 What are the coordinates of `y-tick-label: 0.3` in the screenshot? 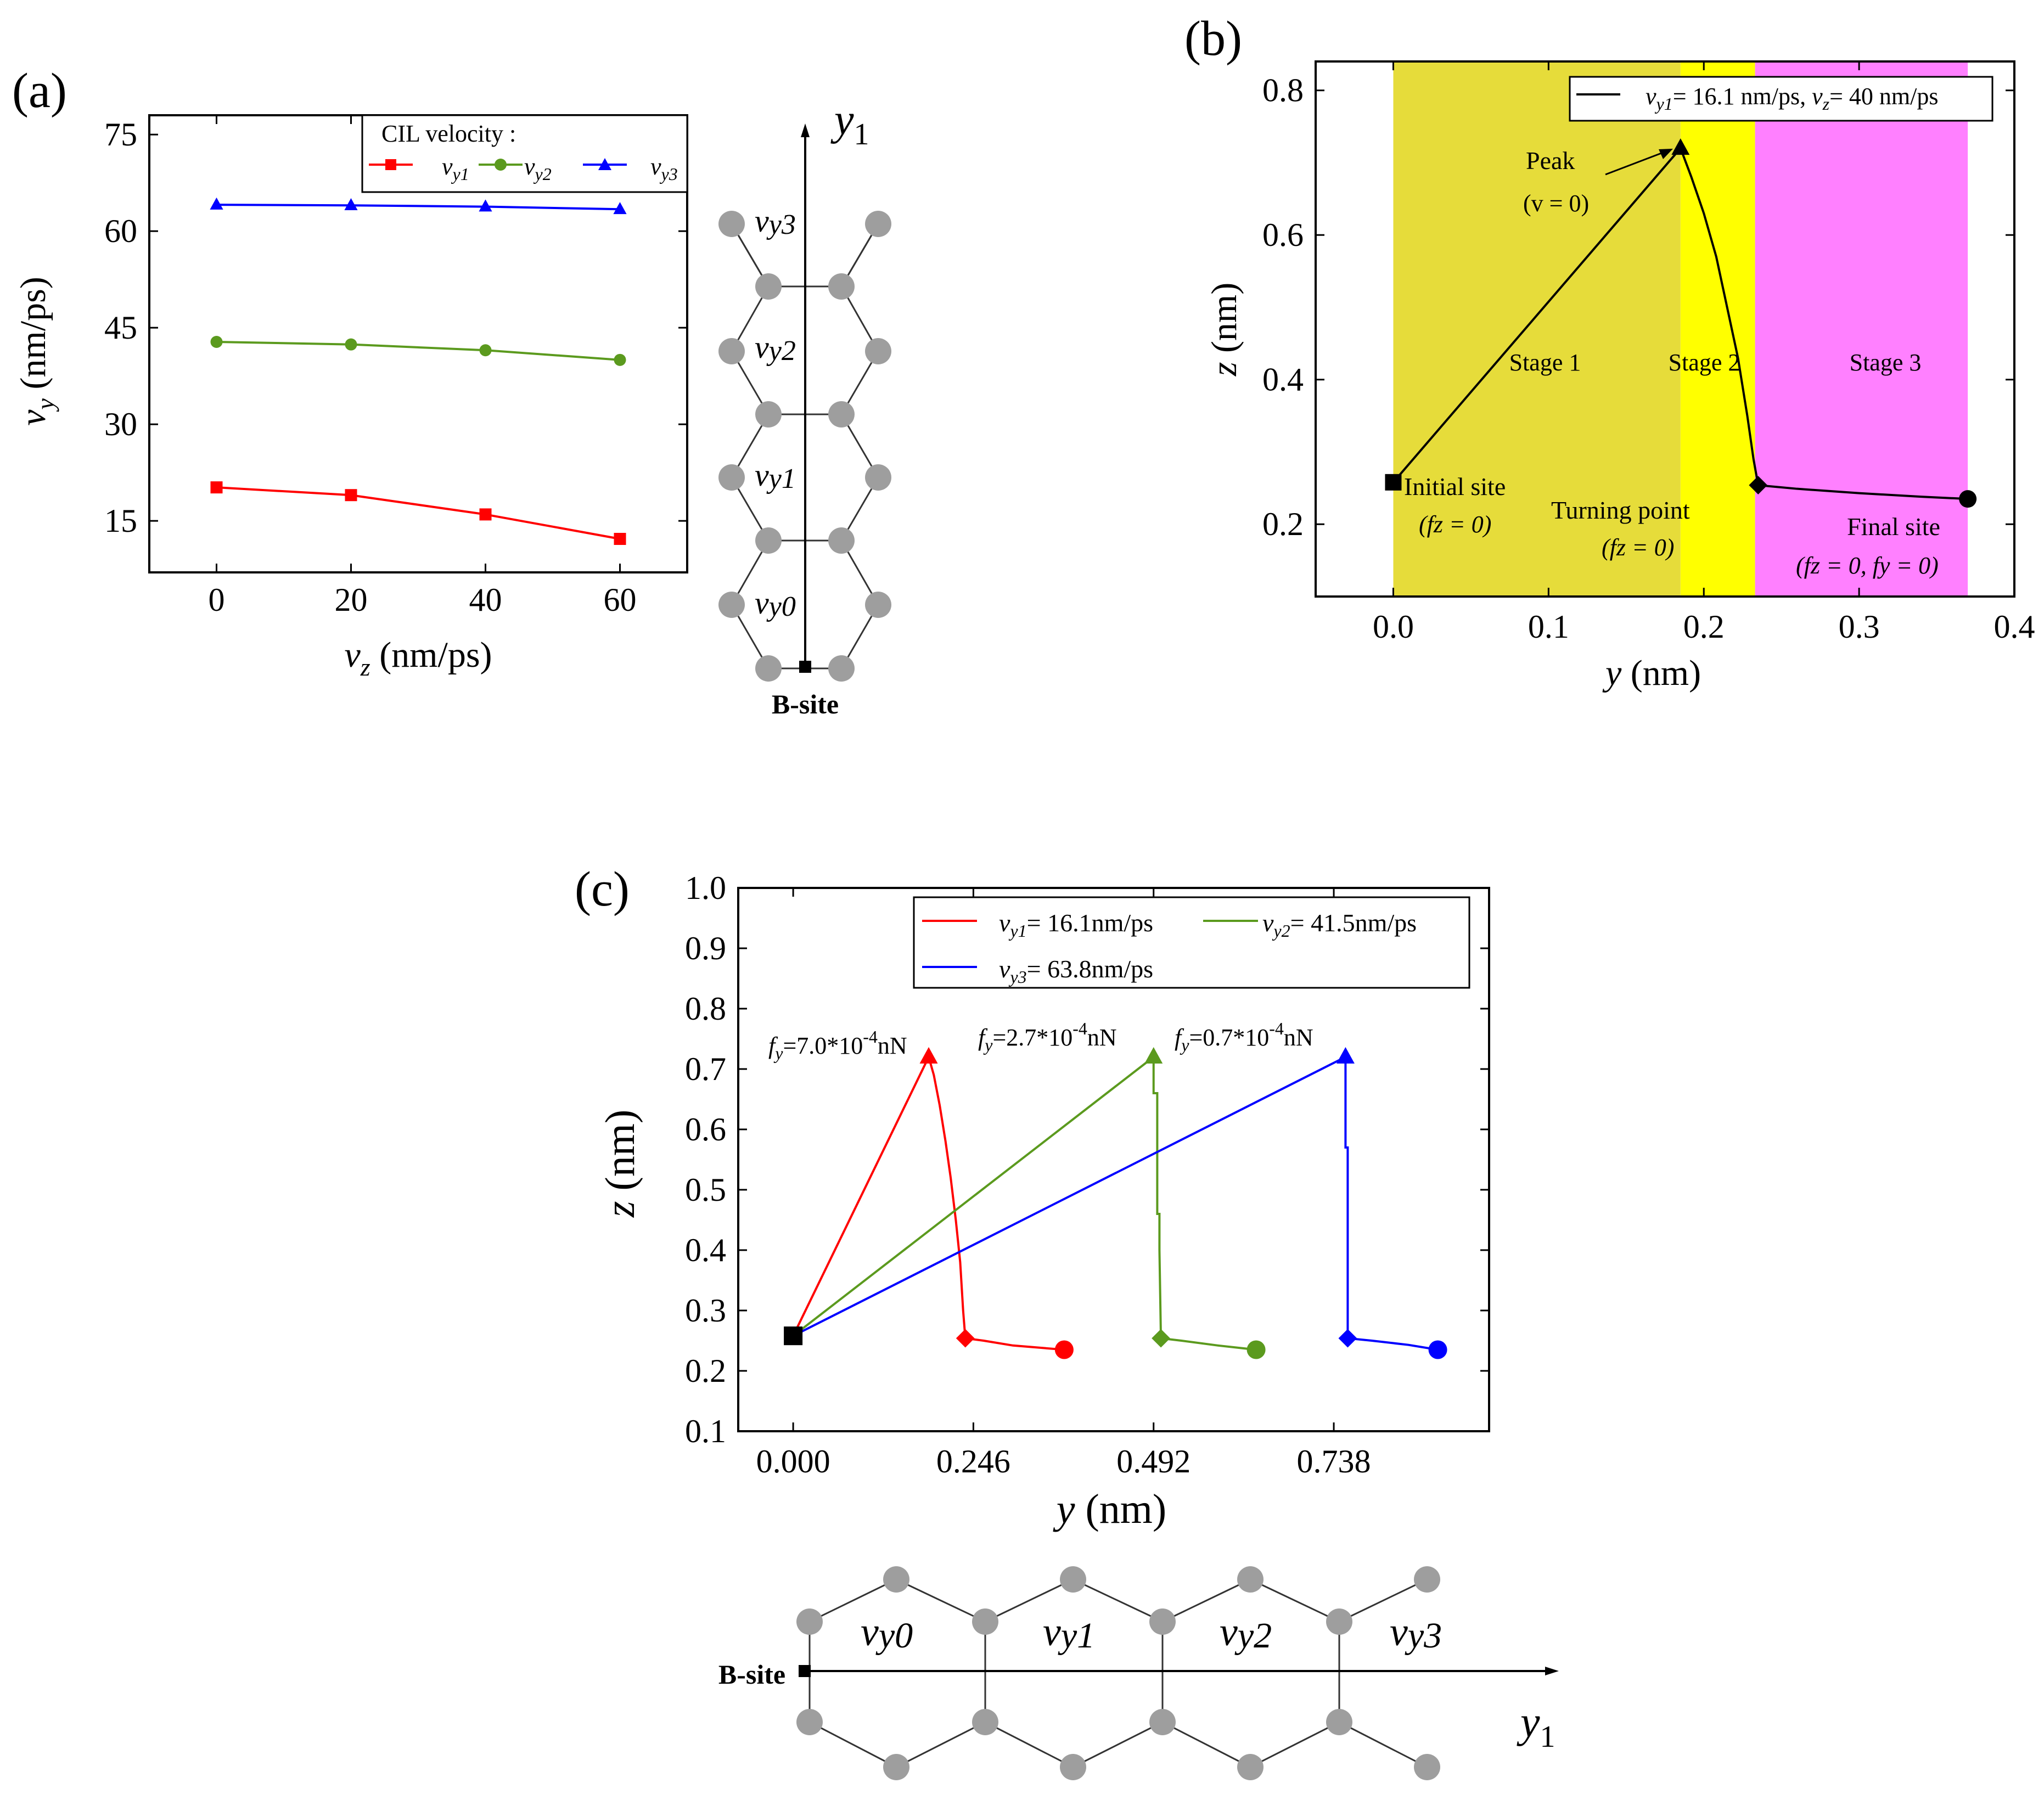 It's located at (705, 1311).